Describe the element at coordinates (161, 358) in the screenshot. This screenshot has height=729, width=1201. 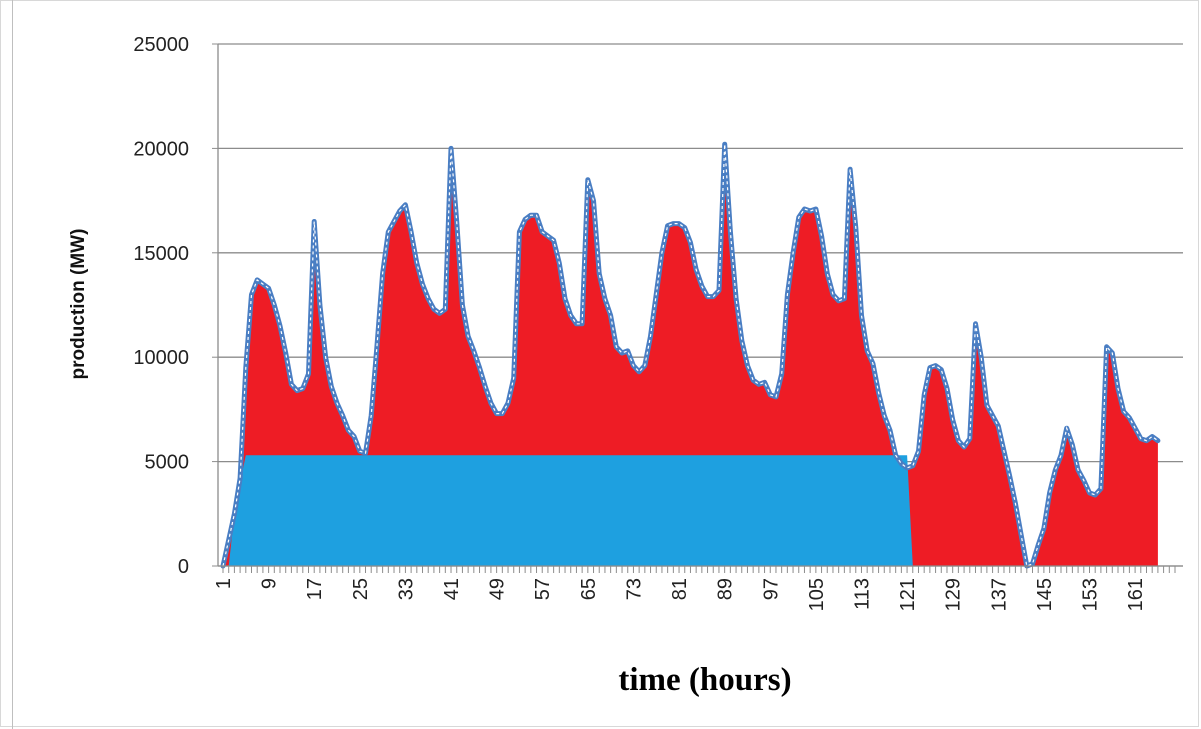
I see `y-tick-label-10000: 10000` at that location.